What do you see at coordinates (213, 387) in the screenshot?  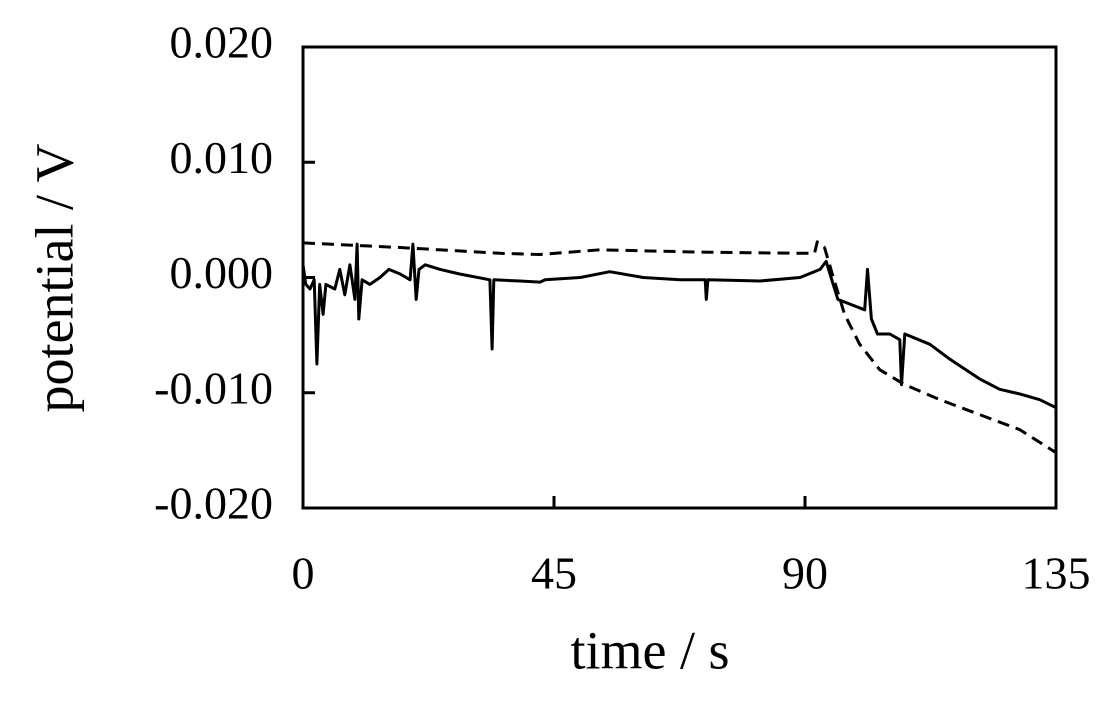 I see `y-tick-label: -0.010` at bounding box center [213, 387].